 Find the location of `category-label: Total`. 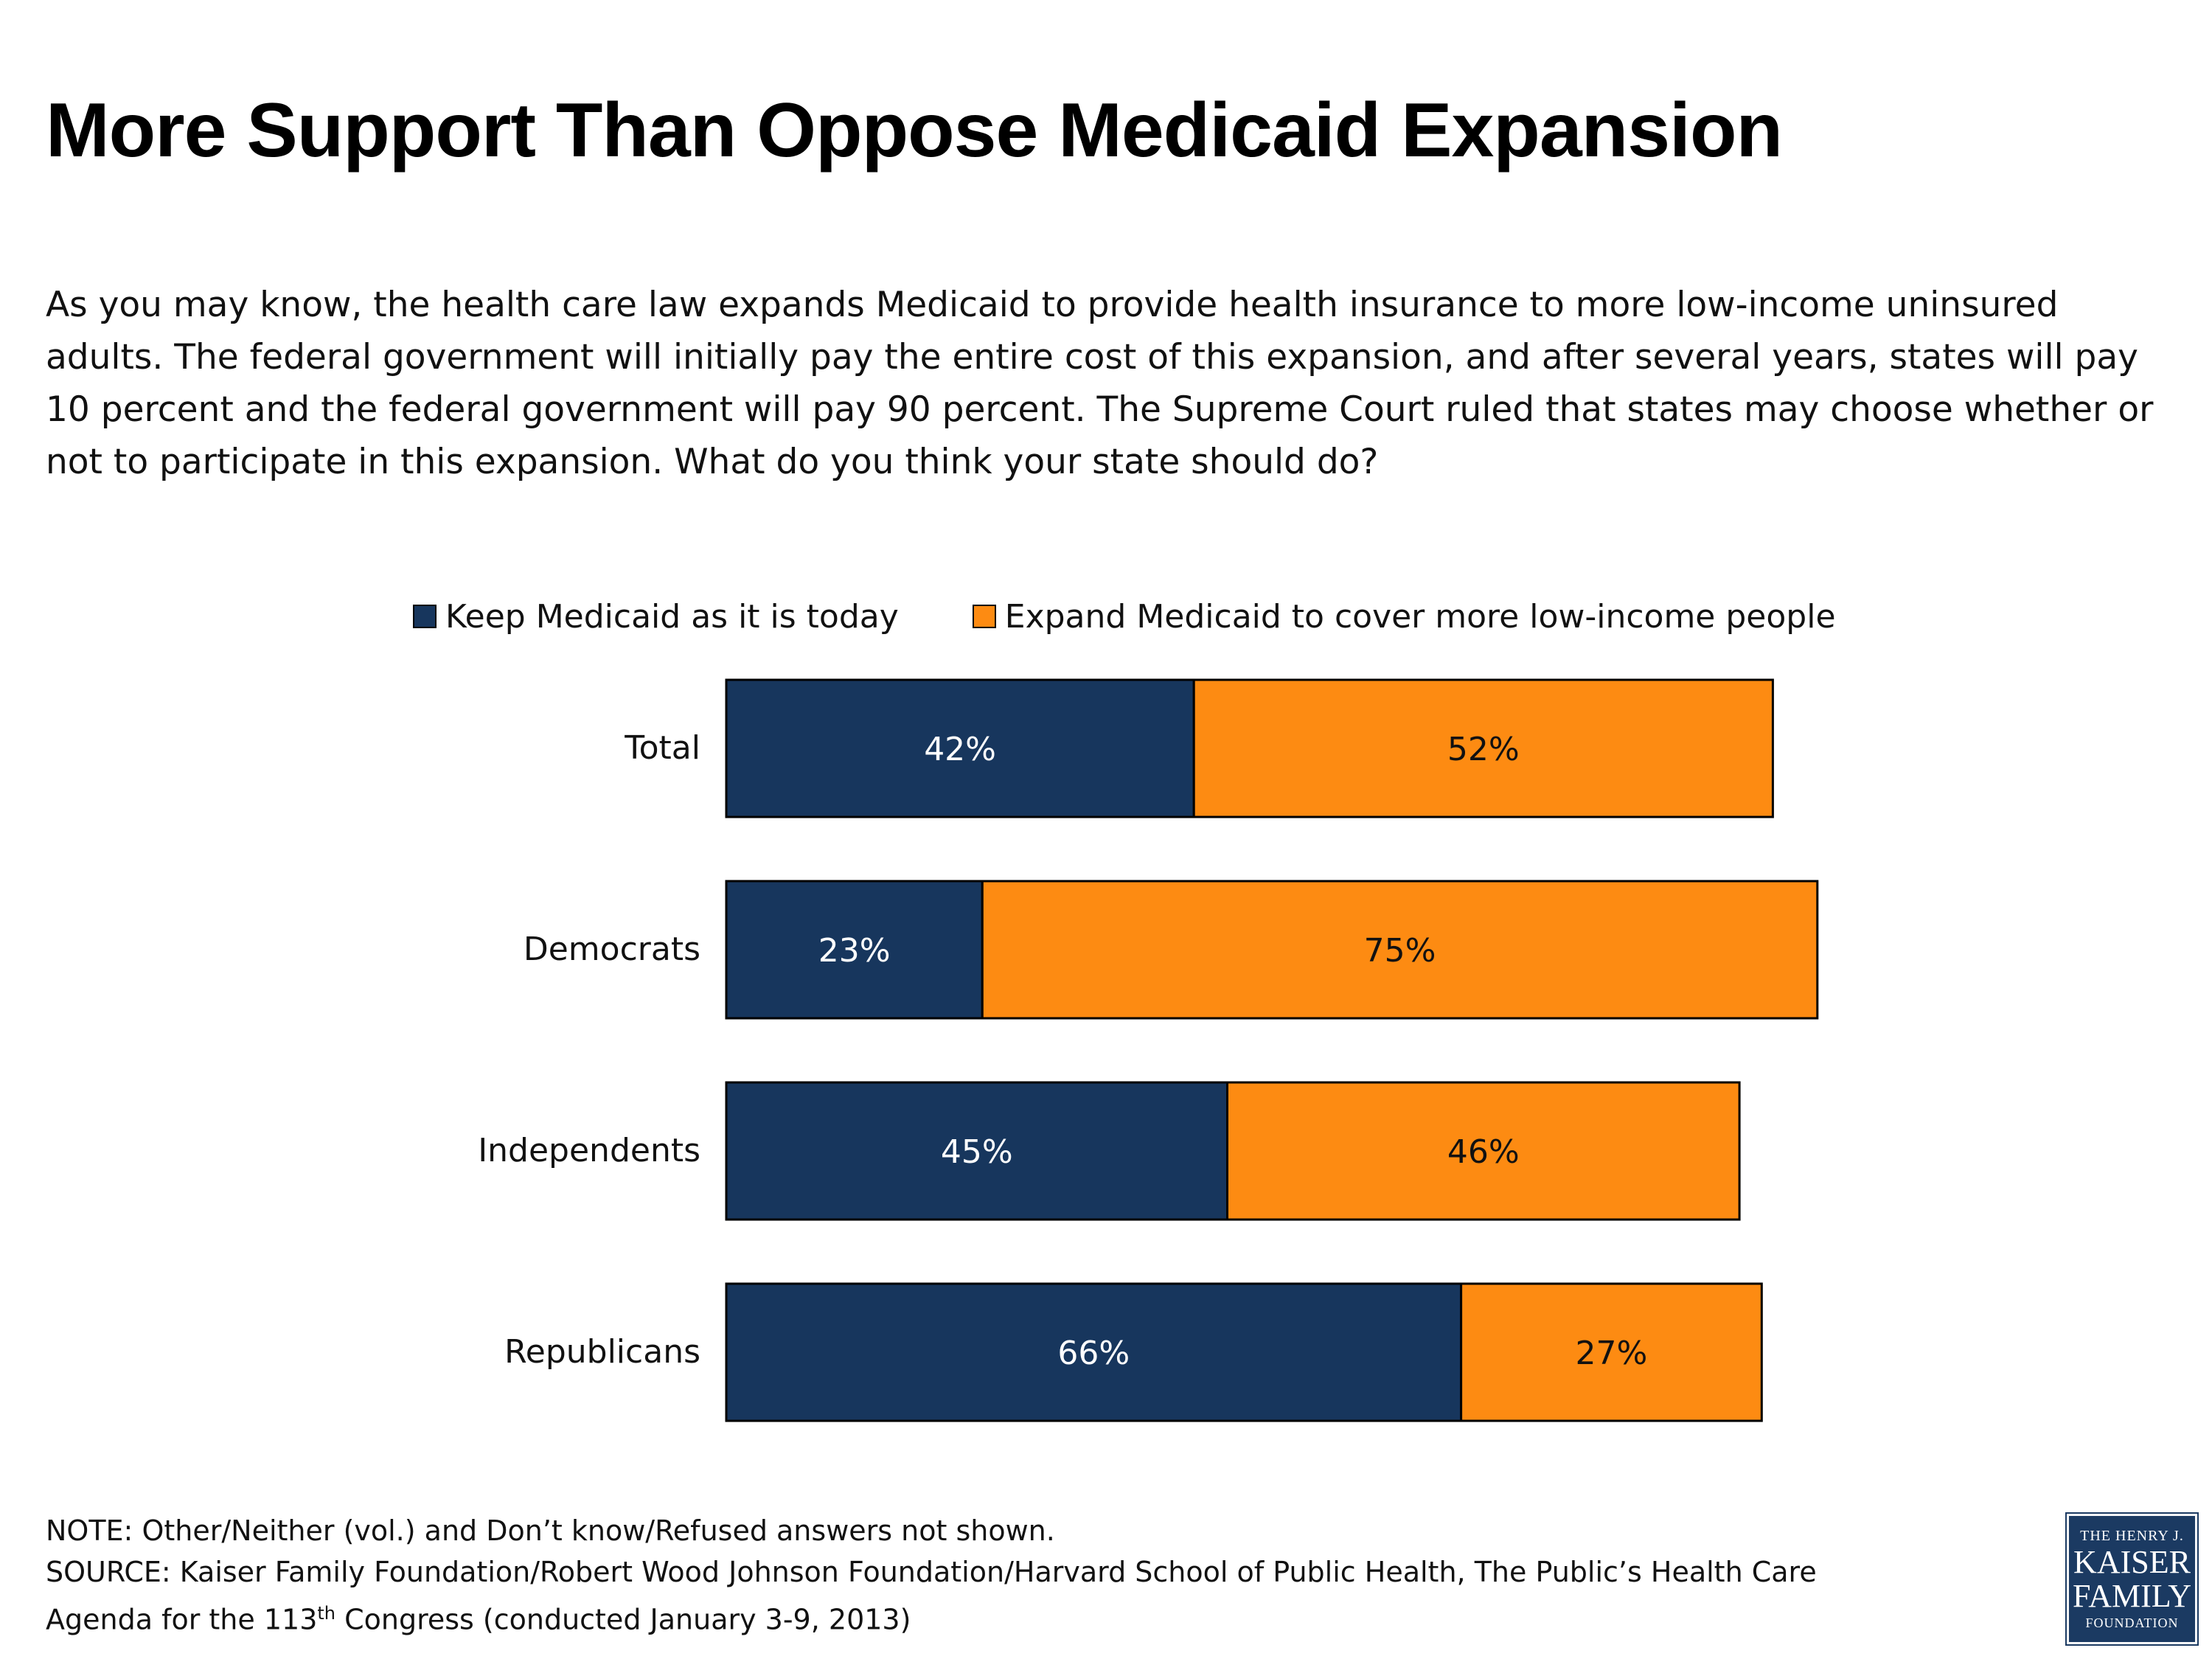

category-label: Total is located at coordinates (662, 748).